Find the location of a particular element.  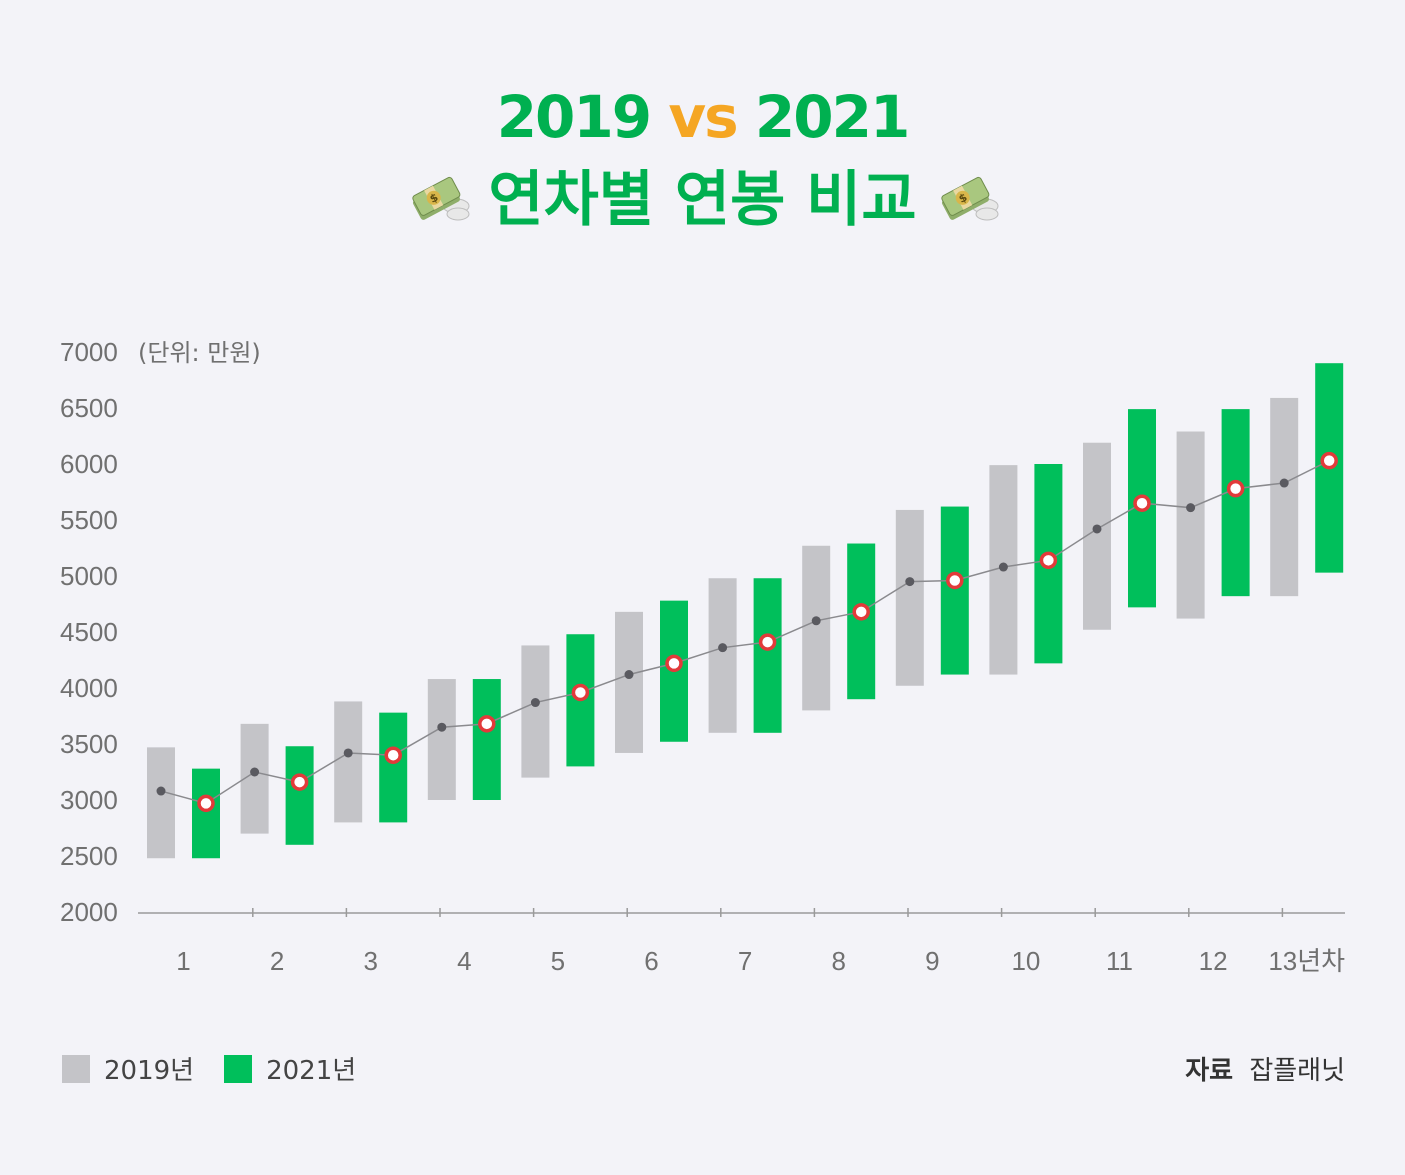

chart-title: 2019 vs 2021 $ 연차별 연봉 비교 $ is located at coordinates (702, 161).